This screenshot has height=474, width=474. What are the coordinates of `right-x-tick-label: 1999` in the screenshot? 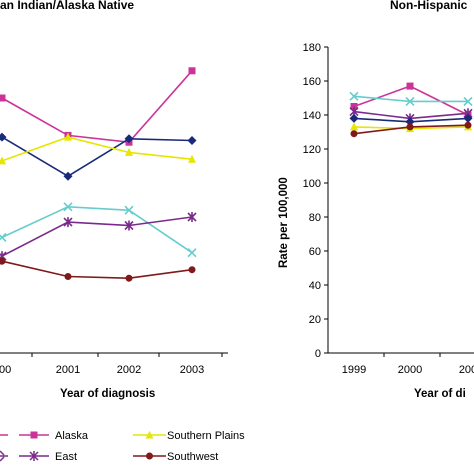 It's located at (354, 370).